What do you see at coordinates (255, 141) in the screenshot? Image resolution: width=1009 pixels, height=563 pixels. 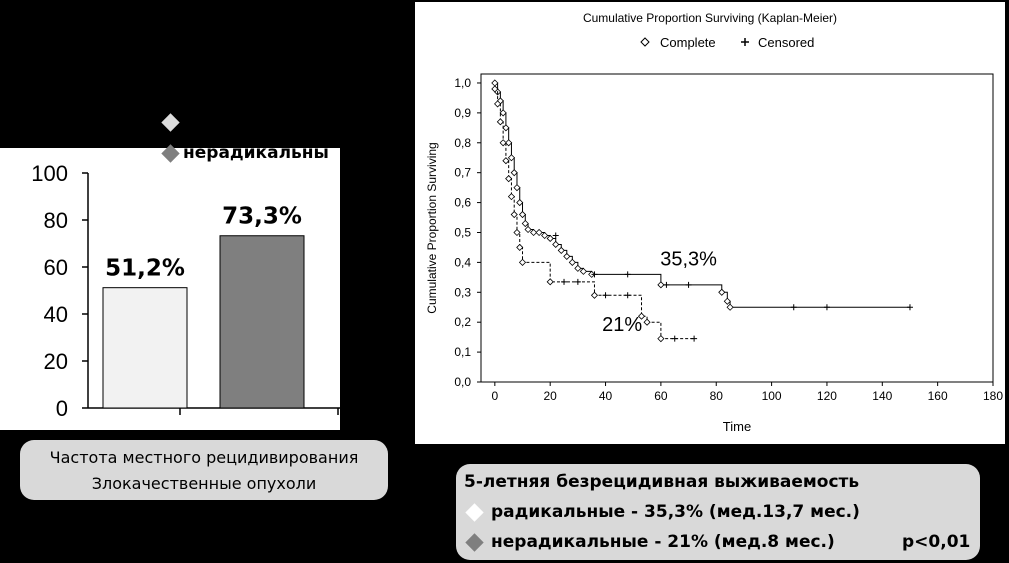 I see `bar-chart-legend: нерадикальны` at bounding box center [255, 141].